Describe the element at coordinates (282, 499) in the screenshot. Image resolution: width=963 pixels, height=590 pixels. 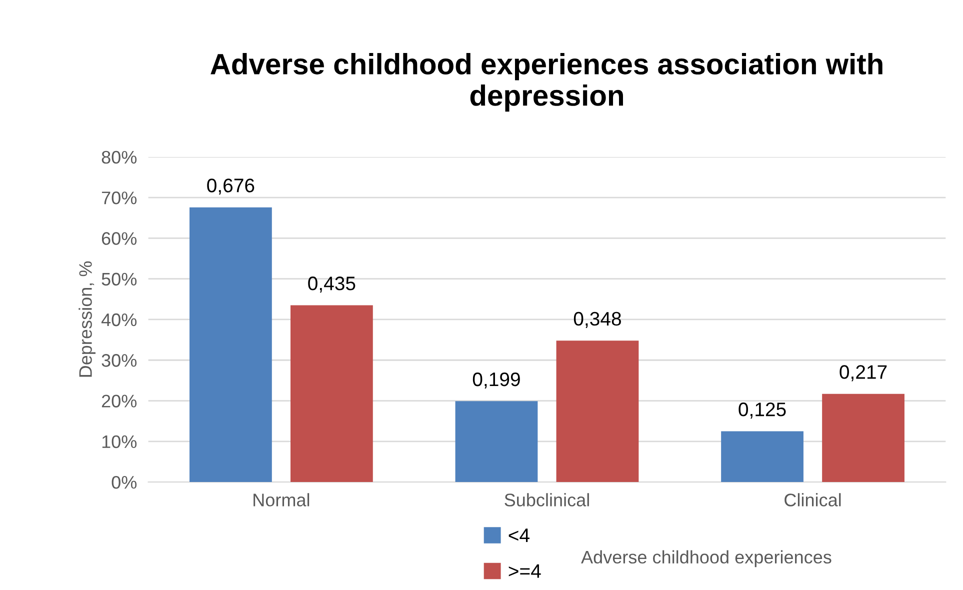
I see `x-tick-label: Normal` at that location.